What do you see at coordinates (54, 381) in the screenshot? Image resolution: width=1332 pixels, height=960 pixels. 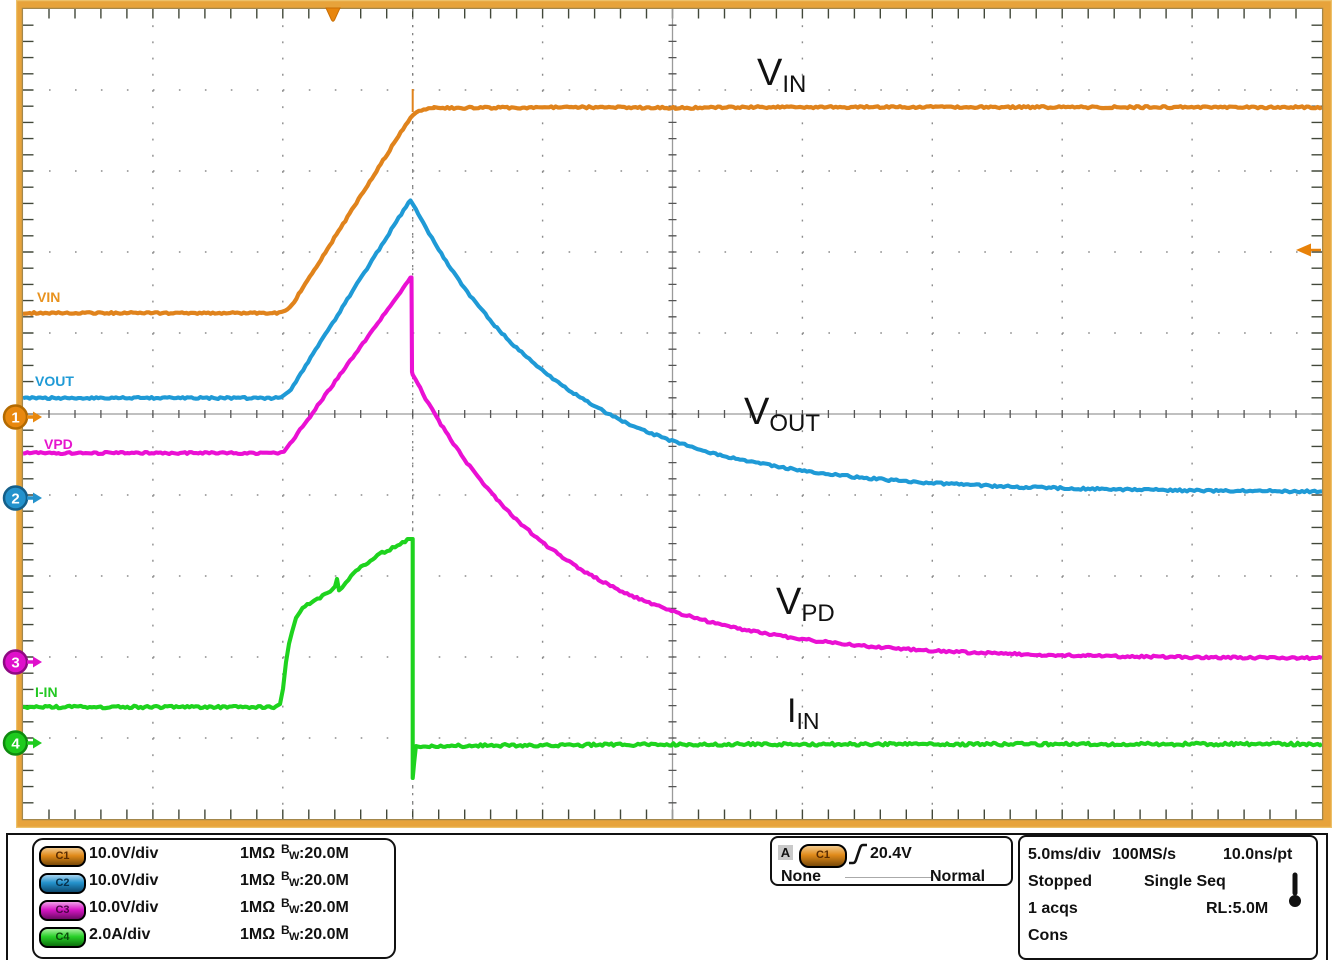 I see `svg-text: VOUT` at bounding box center [54, 381].